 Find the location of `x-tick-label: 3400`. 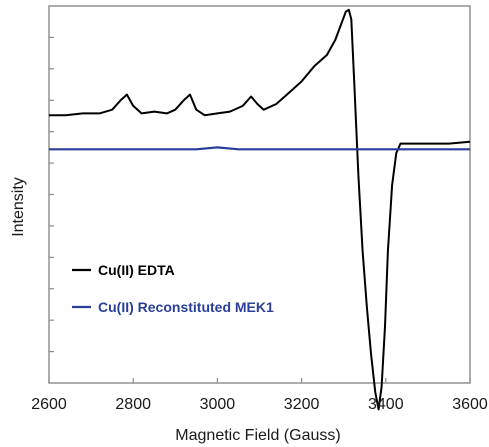

x-tick-label: 3400 is located at coordinates (386, 404).